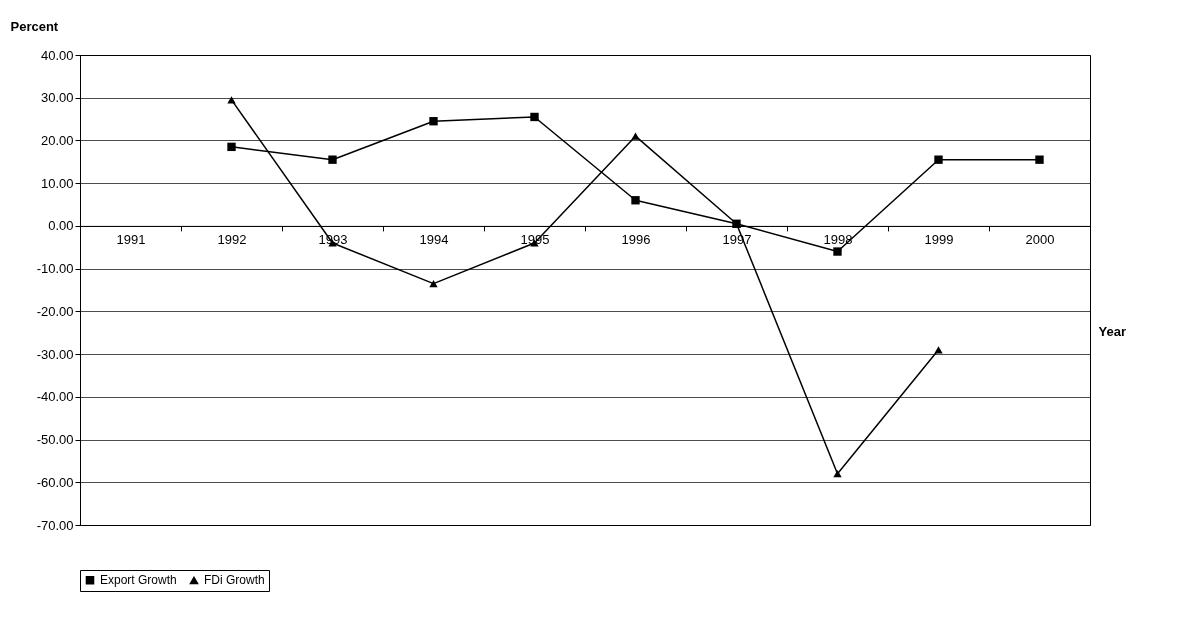 The width and height of the screenshot is (1178, 620). I want to click on y-axis-title: Percent, so click(34, 26).